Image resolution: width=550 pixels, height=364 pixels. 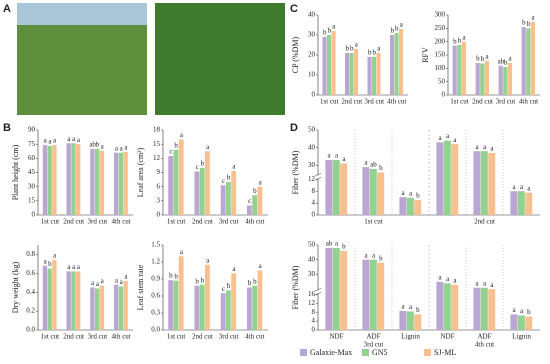 What do you see at coordinates (374, 345) in the screenshot?
I see `group-label: 3rd cut` at bounding box center [374, 345].